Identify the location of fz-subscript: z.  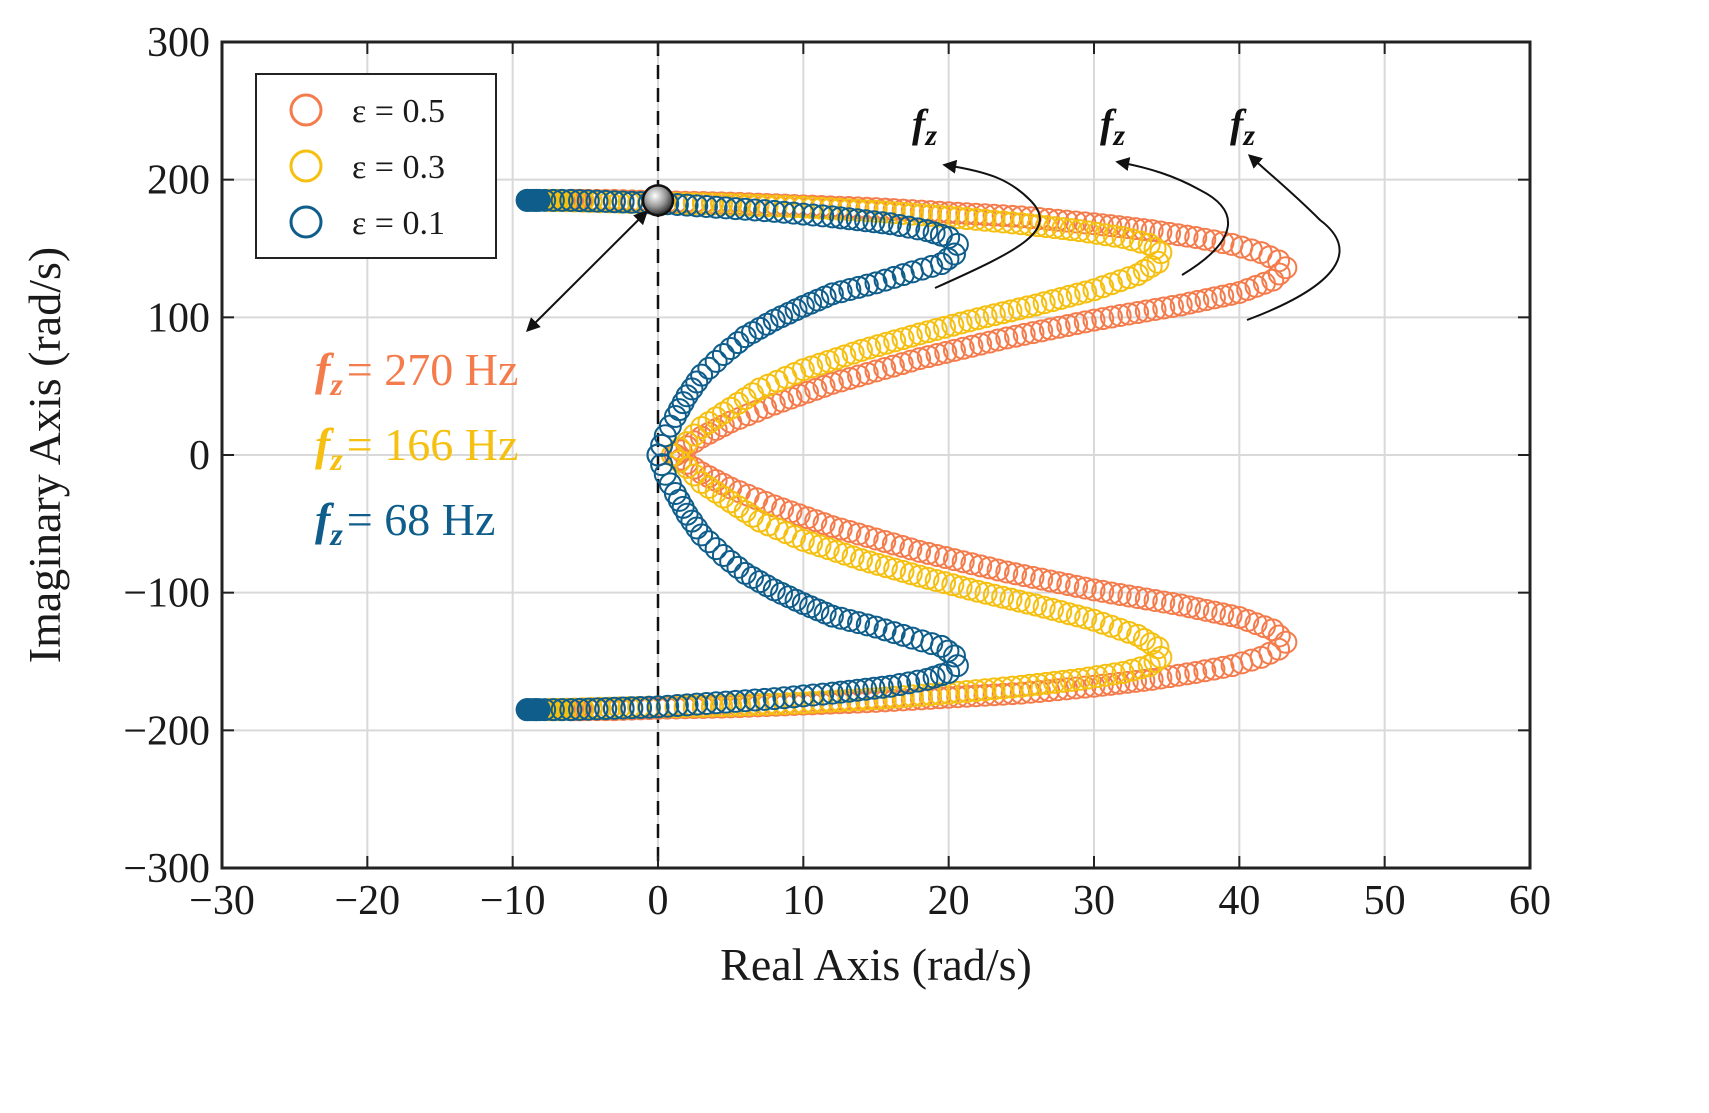
(336, 534).